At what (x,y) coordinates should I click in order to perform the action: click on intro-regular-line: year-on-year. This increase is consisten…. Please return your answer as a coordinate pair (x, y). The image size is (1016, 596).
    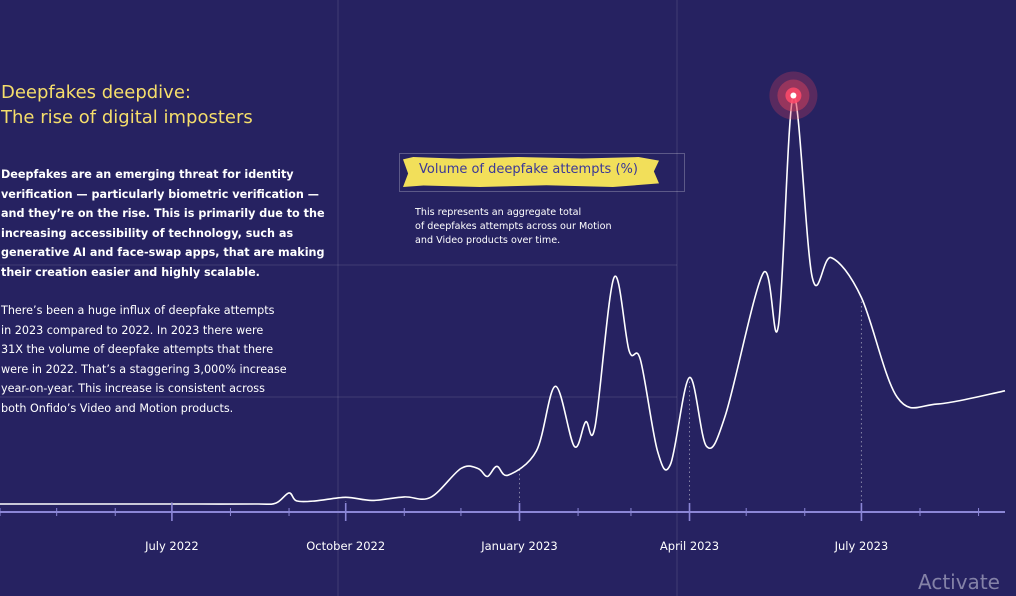
    Looking at the image, I should click on (133, 388).